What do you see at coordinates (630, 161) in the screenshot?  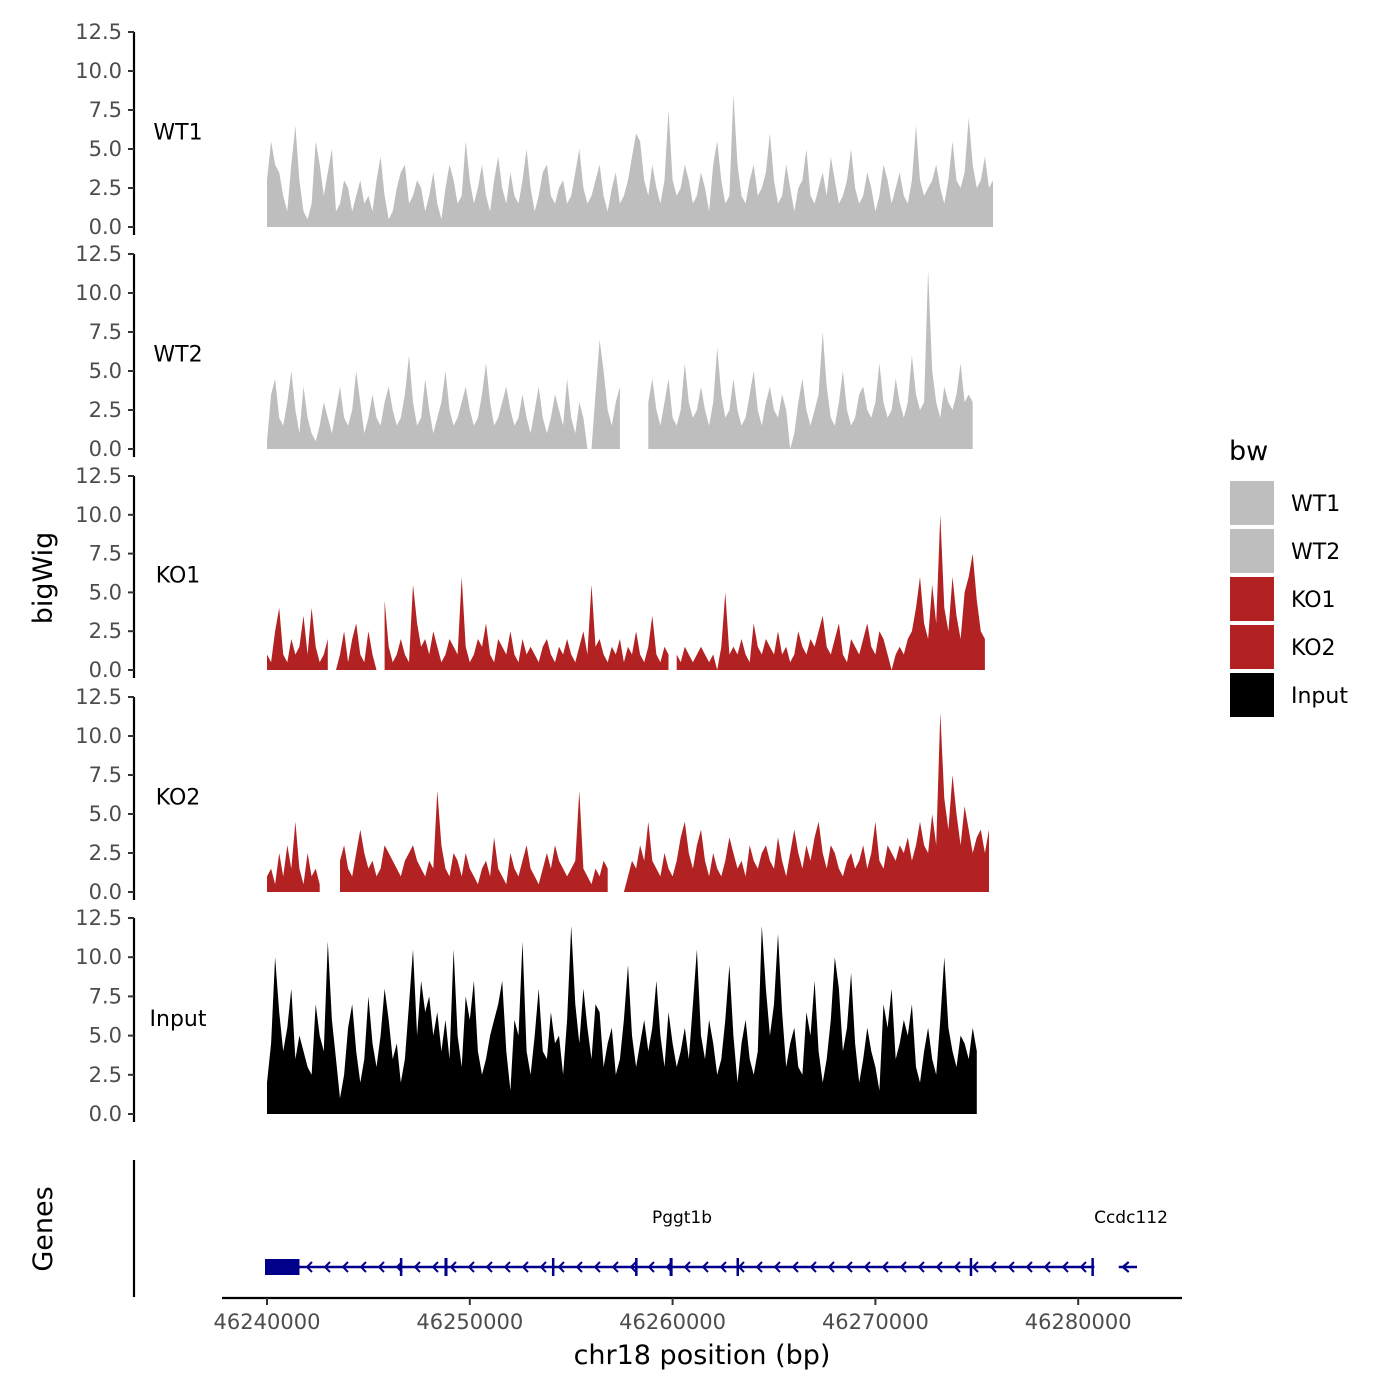 I see `area-wt1` at bounding box center [630, 161].